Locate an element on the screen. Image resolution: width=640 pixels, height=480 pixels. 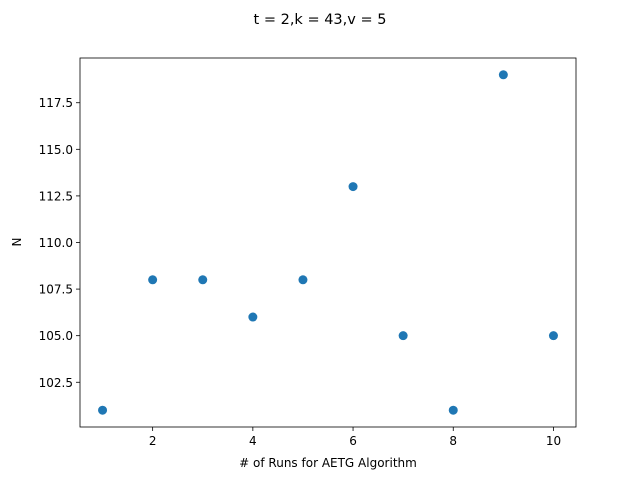
y-tick-label: 117.5 is located at coordinates (56, 103).